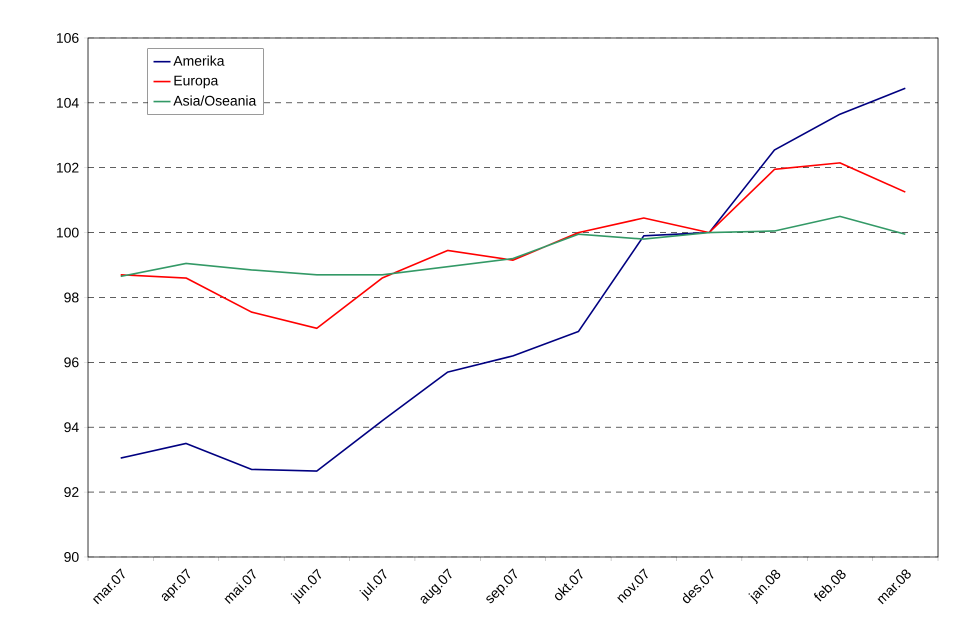 The image size is (954, 636). What do you see at coordinates (67, 38) in the screenshot?
I see `y-tick-label: 106` at bounding box center [67, 38].